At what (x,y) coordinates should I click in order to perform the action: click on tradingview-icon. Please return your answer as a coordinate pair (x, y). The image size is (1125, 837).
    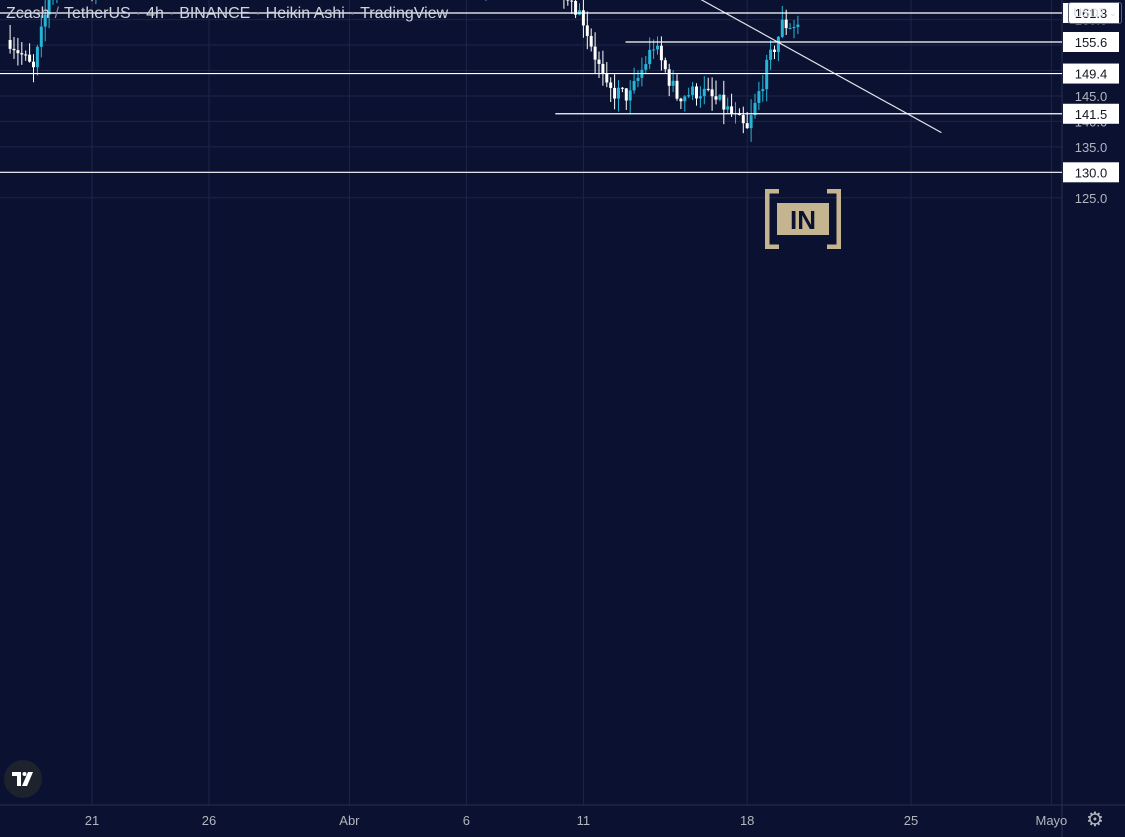
    Looking at the image, I should click on (22, 779).